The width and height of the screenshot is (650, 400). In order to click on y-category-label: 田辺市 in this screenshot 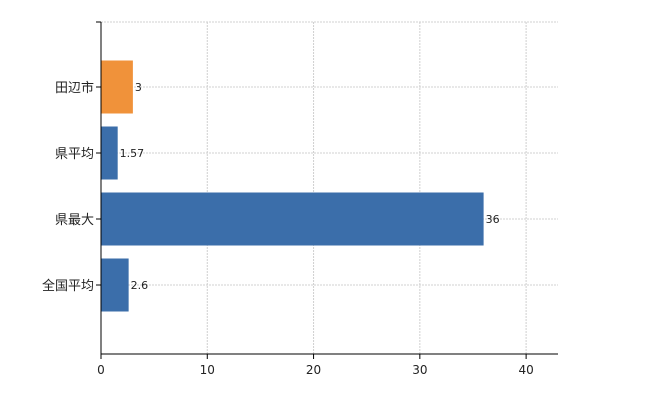, I will do `click(74, 88)`.